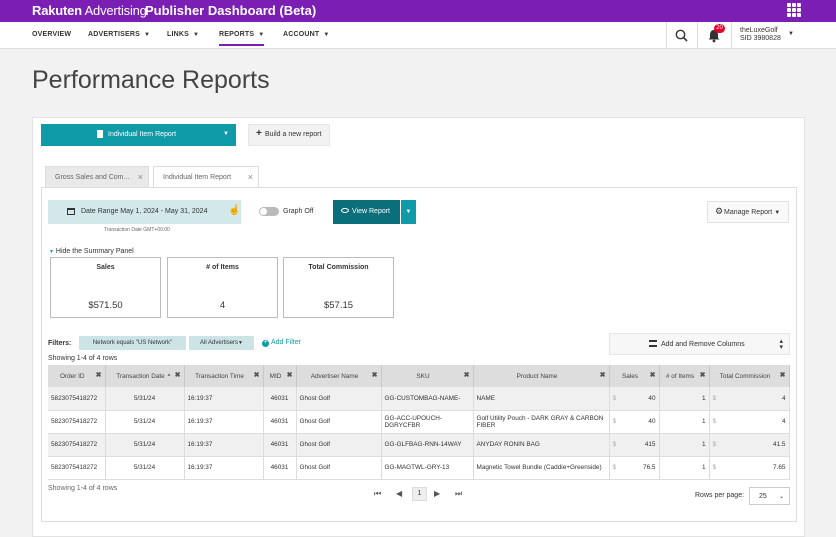 The height and width of the screenshot is (537, 836). Describe the element at coordinates (197, 177) in the screenshot. I see `tab-label: Individual Item Report` at that location.